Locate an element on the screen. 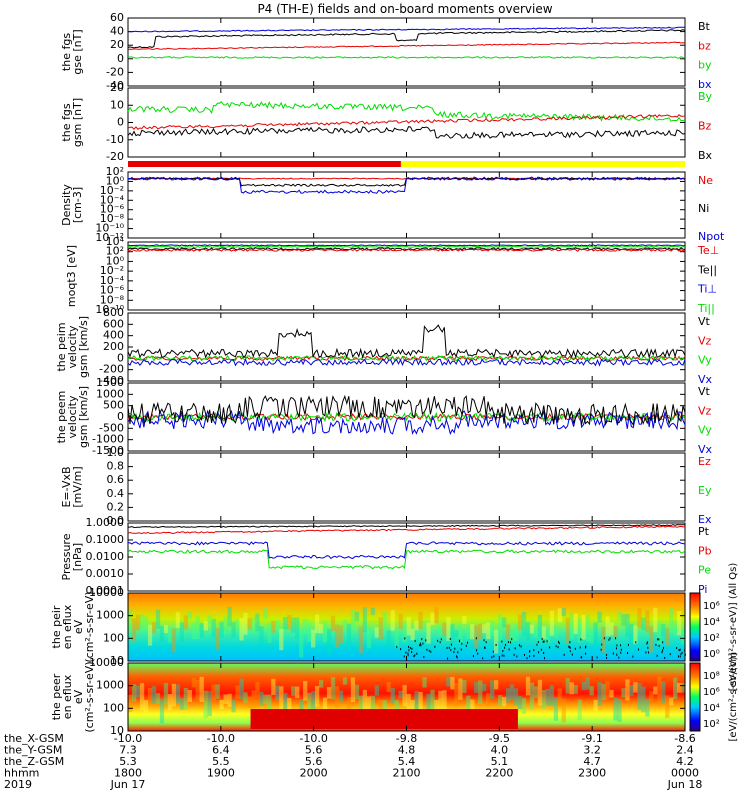  legend-Ni: Ni is located at coordinates (703, 208).